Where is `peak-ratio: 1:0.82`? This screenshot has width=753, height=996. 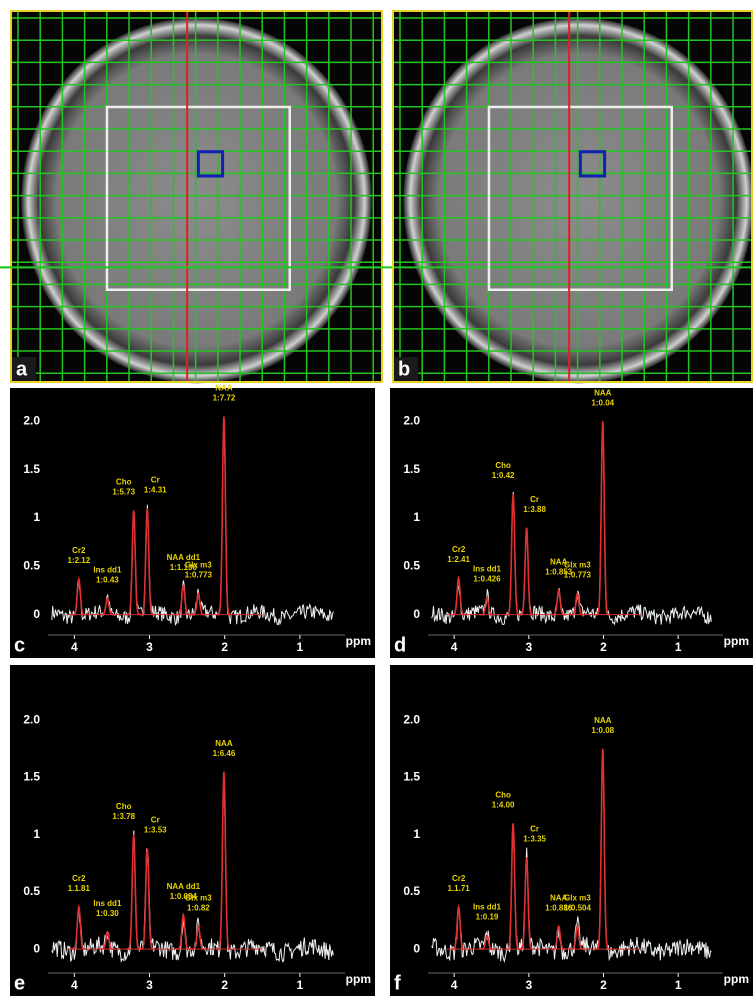
peak-ratio: 1:0.82 is located at coordinates (198, 907).